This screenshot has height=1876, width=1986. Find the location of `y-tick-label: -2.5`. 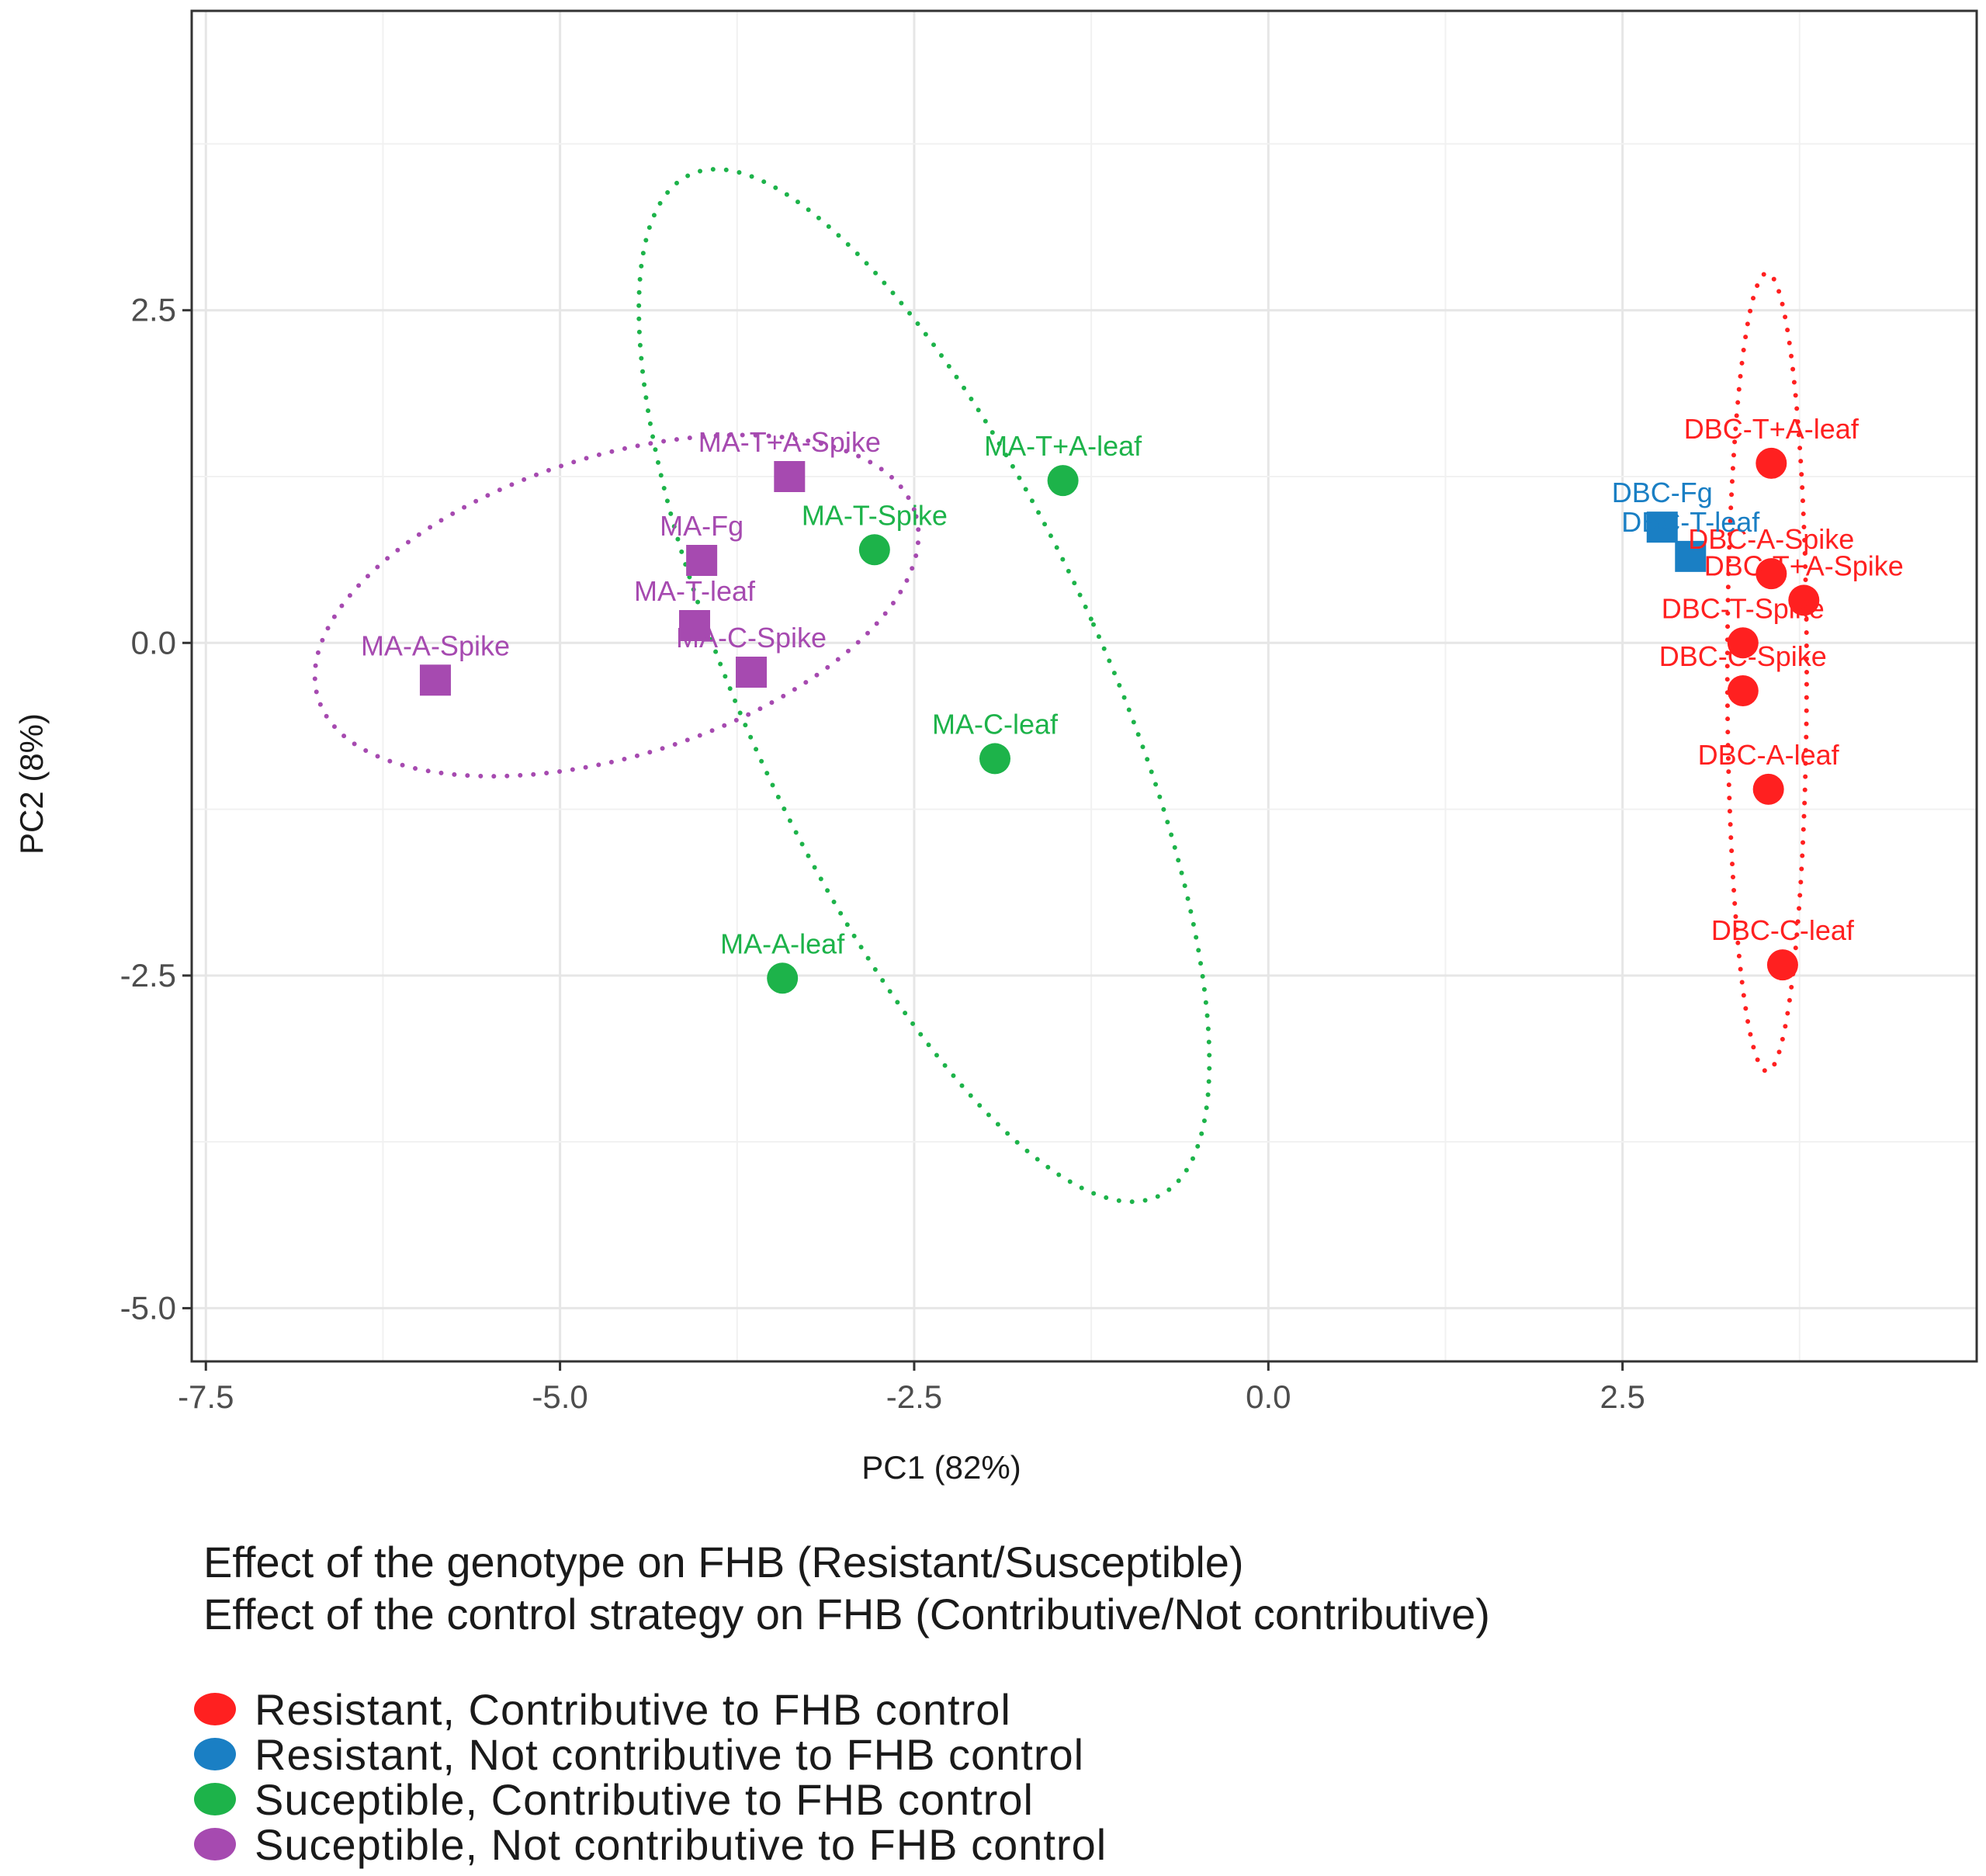

y-tick-label: -2.5 is located at coordinates (148, 975).